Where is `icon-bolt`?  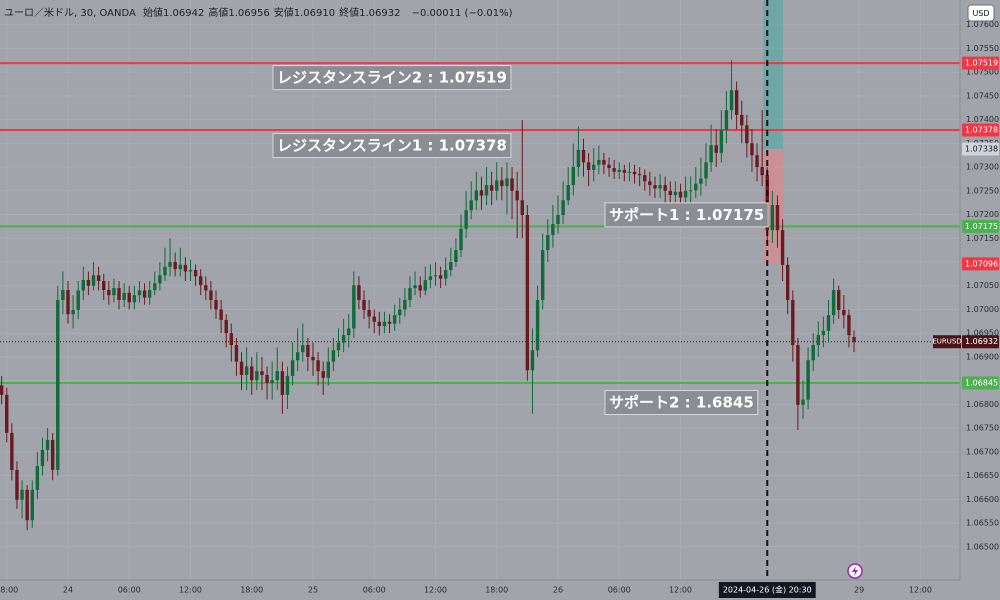 icon-bolt is located at coordinates (855, 571).